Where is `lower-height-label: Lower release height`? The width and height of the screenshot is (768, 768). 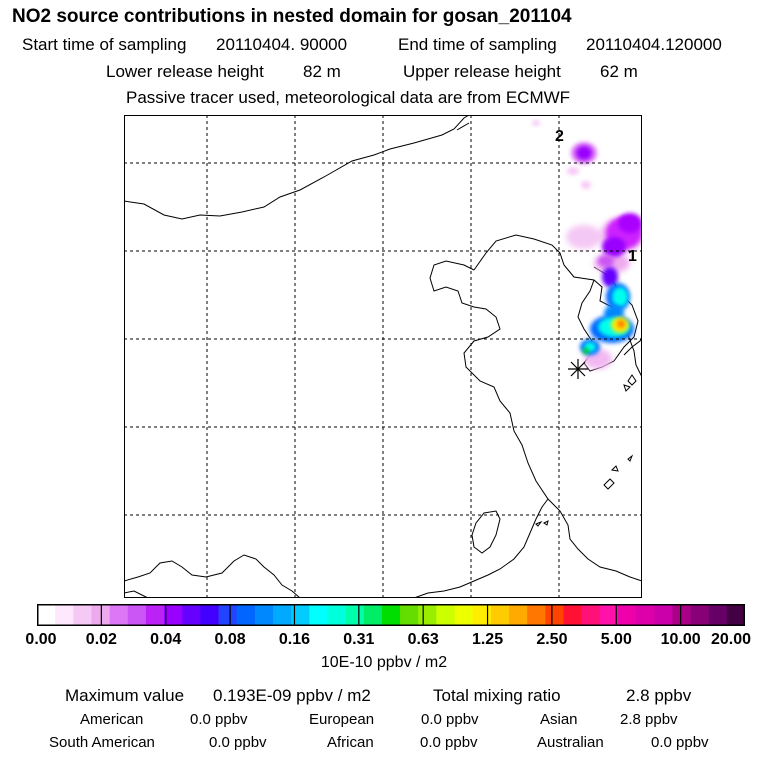
lower-height-label: Lower release height is located at coordinates (185, 71).